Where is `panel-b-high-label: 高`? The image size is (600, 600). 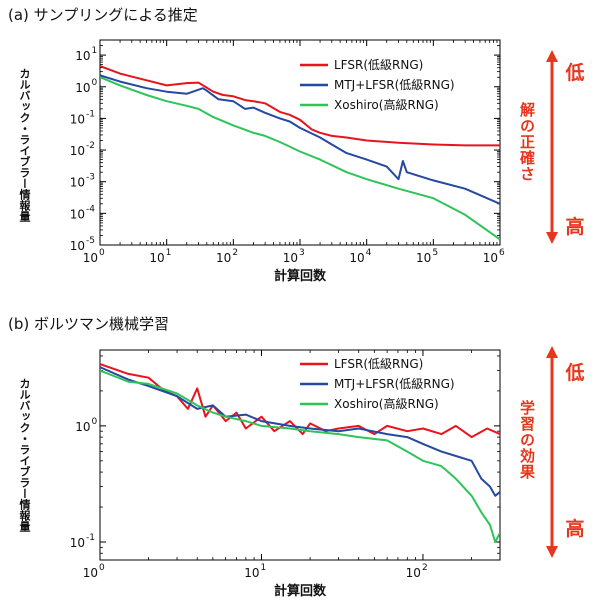 panel-b-high-label: 高 is located at coordinates (575, 529).